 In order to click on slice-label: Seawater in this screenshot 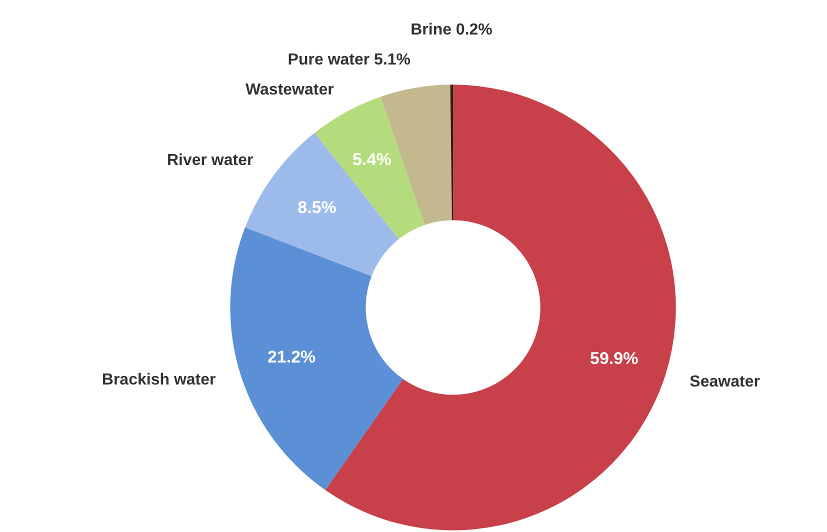, I will do `click(725, 382)`.